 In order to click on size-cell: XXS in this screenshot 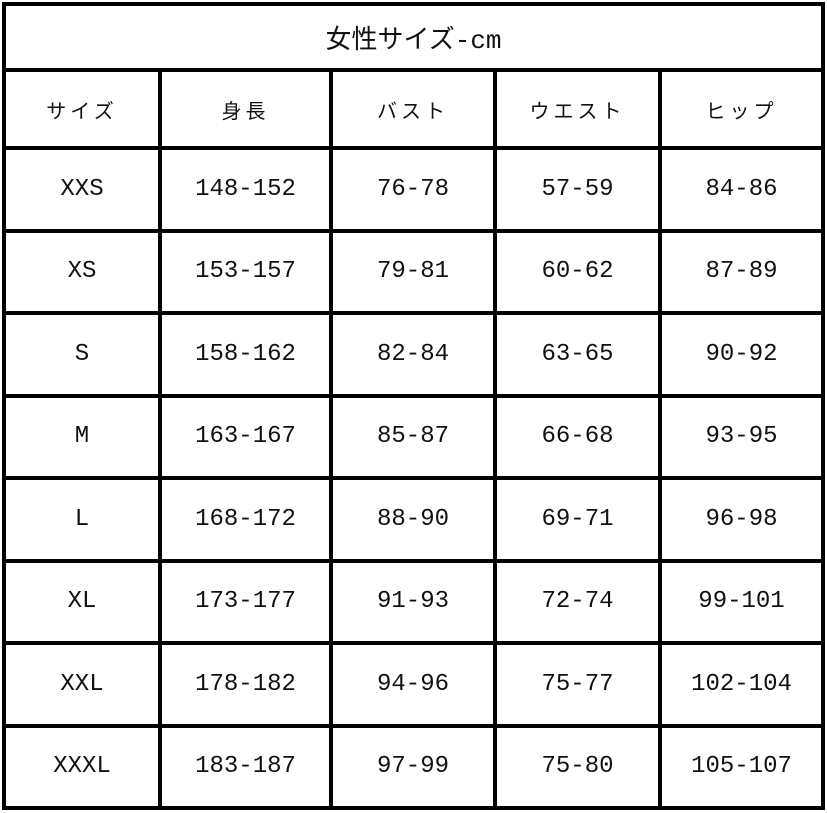, I will do `click(82, 189)`.